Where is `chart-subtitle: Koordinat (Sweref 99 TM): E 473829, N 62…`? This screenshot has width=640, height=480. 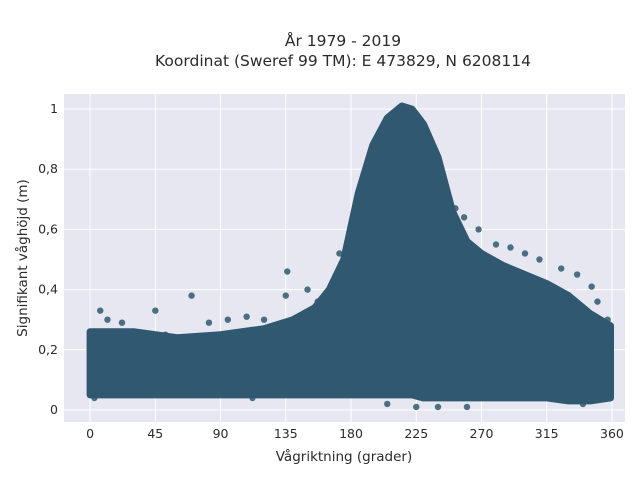
chart-subtitle: Koordinat (Sweref 99 TM): E 473829, N 62… is located at coordinates (343, 61).